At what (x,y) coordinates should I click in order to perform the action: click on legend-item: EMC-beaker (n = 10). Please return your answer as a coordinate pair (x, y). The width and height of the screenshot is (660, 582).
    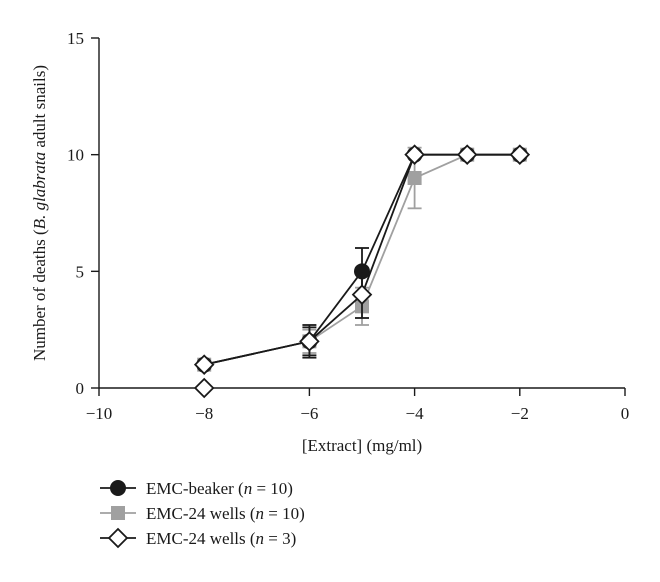
    Looking at the image, I should click on (196, 488).